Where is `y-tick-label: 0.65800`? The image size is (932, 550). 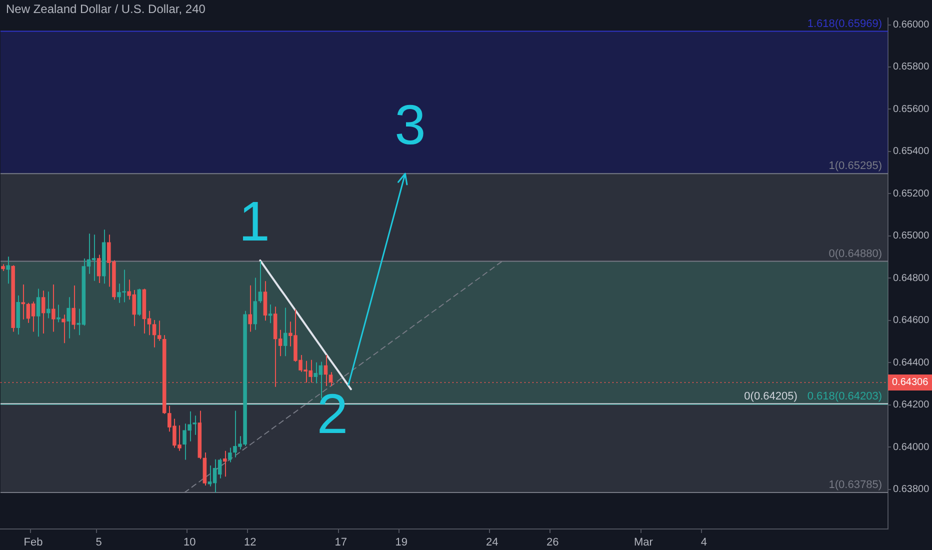
y-tick-label: 0.65800 is located at coordinates (911, 67).